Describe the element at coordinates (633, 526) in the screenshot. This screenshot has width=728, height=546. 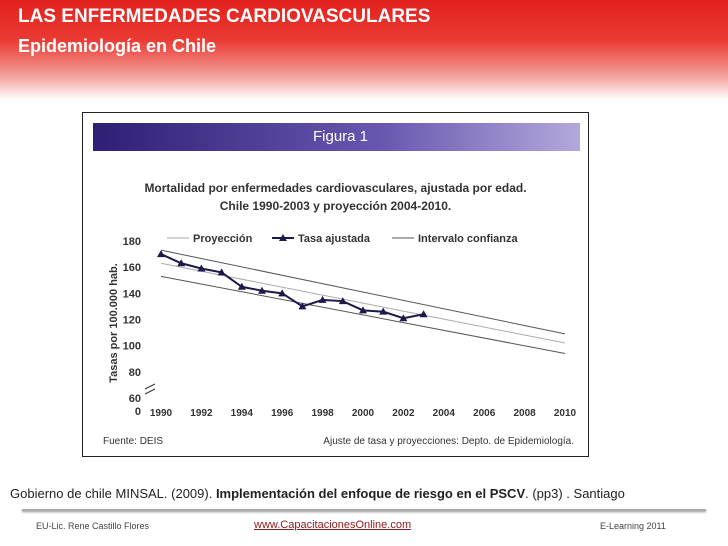
I see `footer-right: E-Learning 2011` at that location.